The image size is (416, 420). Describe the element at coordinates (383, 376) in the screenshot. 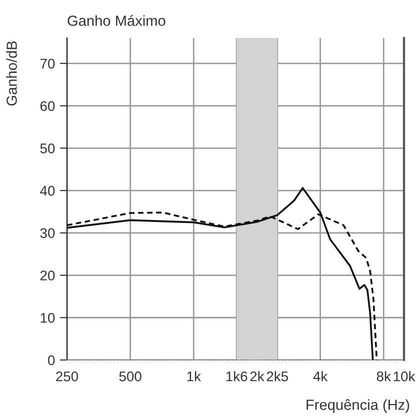

I see `x-tick-label: 8k` at that location.